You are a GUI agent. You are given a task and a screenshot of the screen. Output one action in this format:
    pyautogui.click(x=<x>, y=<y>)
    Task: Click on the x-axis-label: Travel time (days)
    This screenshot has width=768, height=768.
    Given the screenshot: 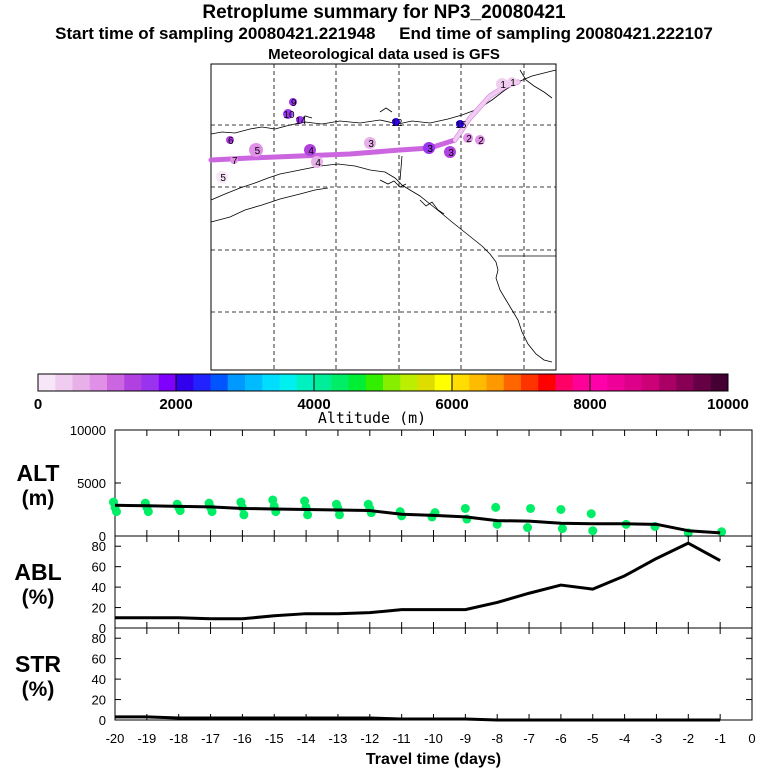 What is the action you would take?
    pyautogui.click(x=433, y=759)
    